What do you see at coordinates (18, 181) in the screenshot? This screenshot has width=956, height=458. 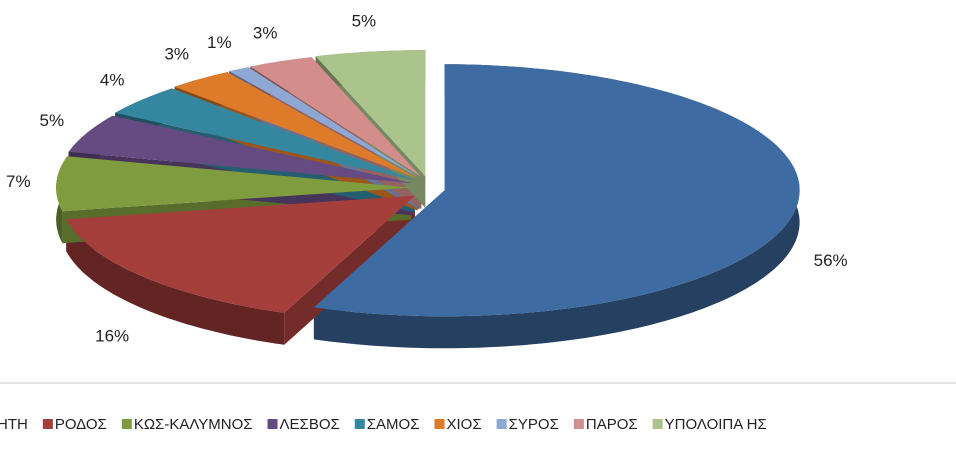 I see `data-label: 7%` at bounding box center [18, 181].